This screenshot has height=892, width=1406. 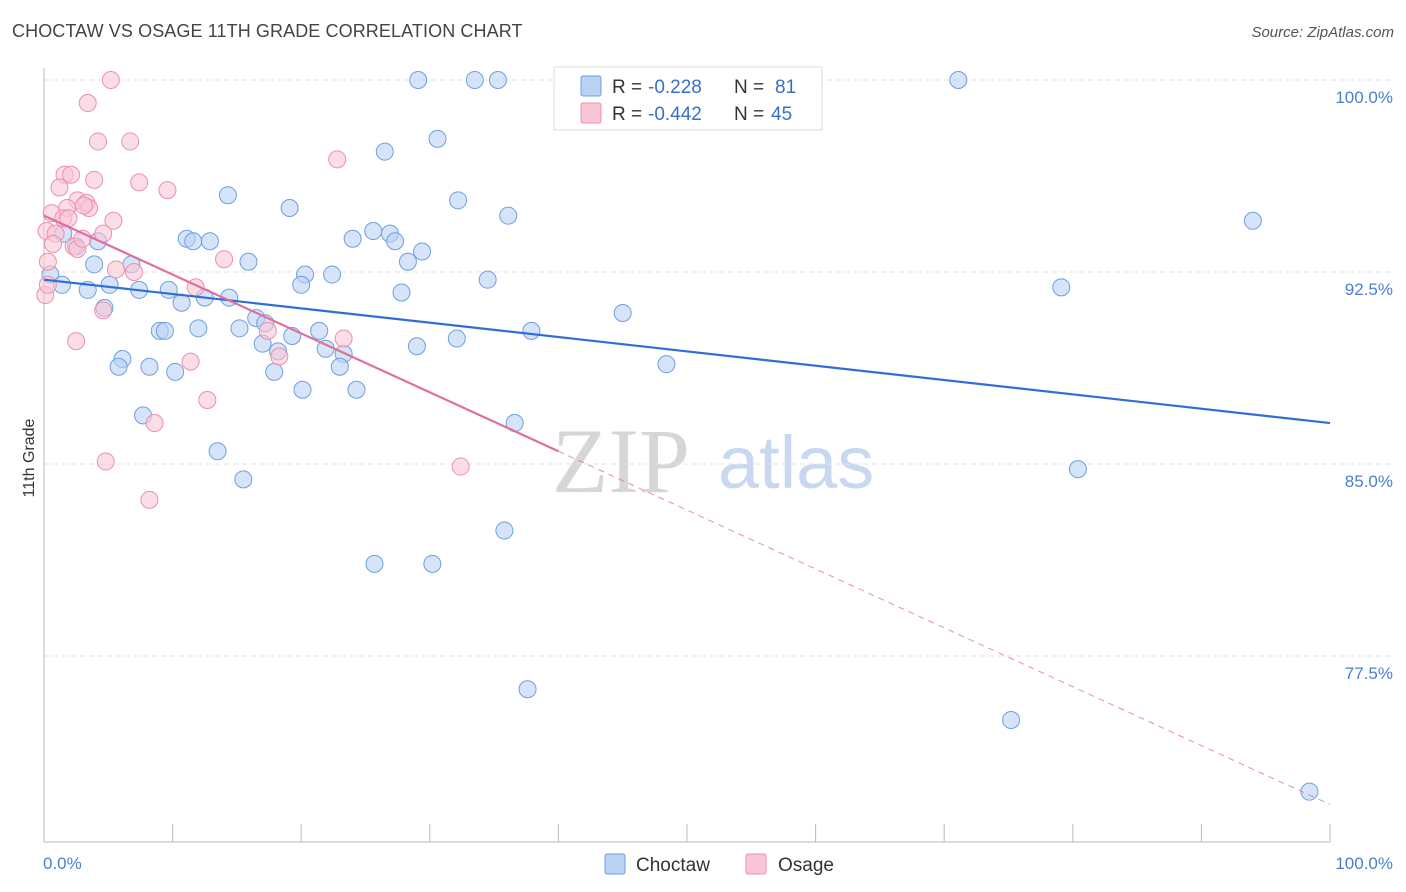 What do you see at coordinates (627, 114) in the screenshot?
I see `legend-r-label-osage: R =` at bounding box center [627, 114].